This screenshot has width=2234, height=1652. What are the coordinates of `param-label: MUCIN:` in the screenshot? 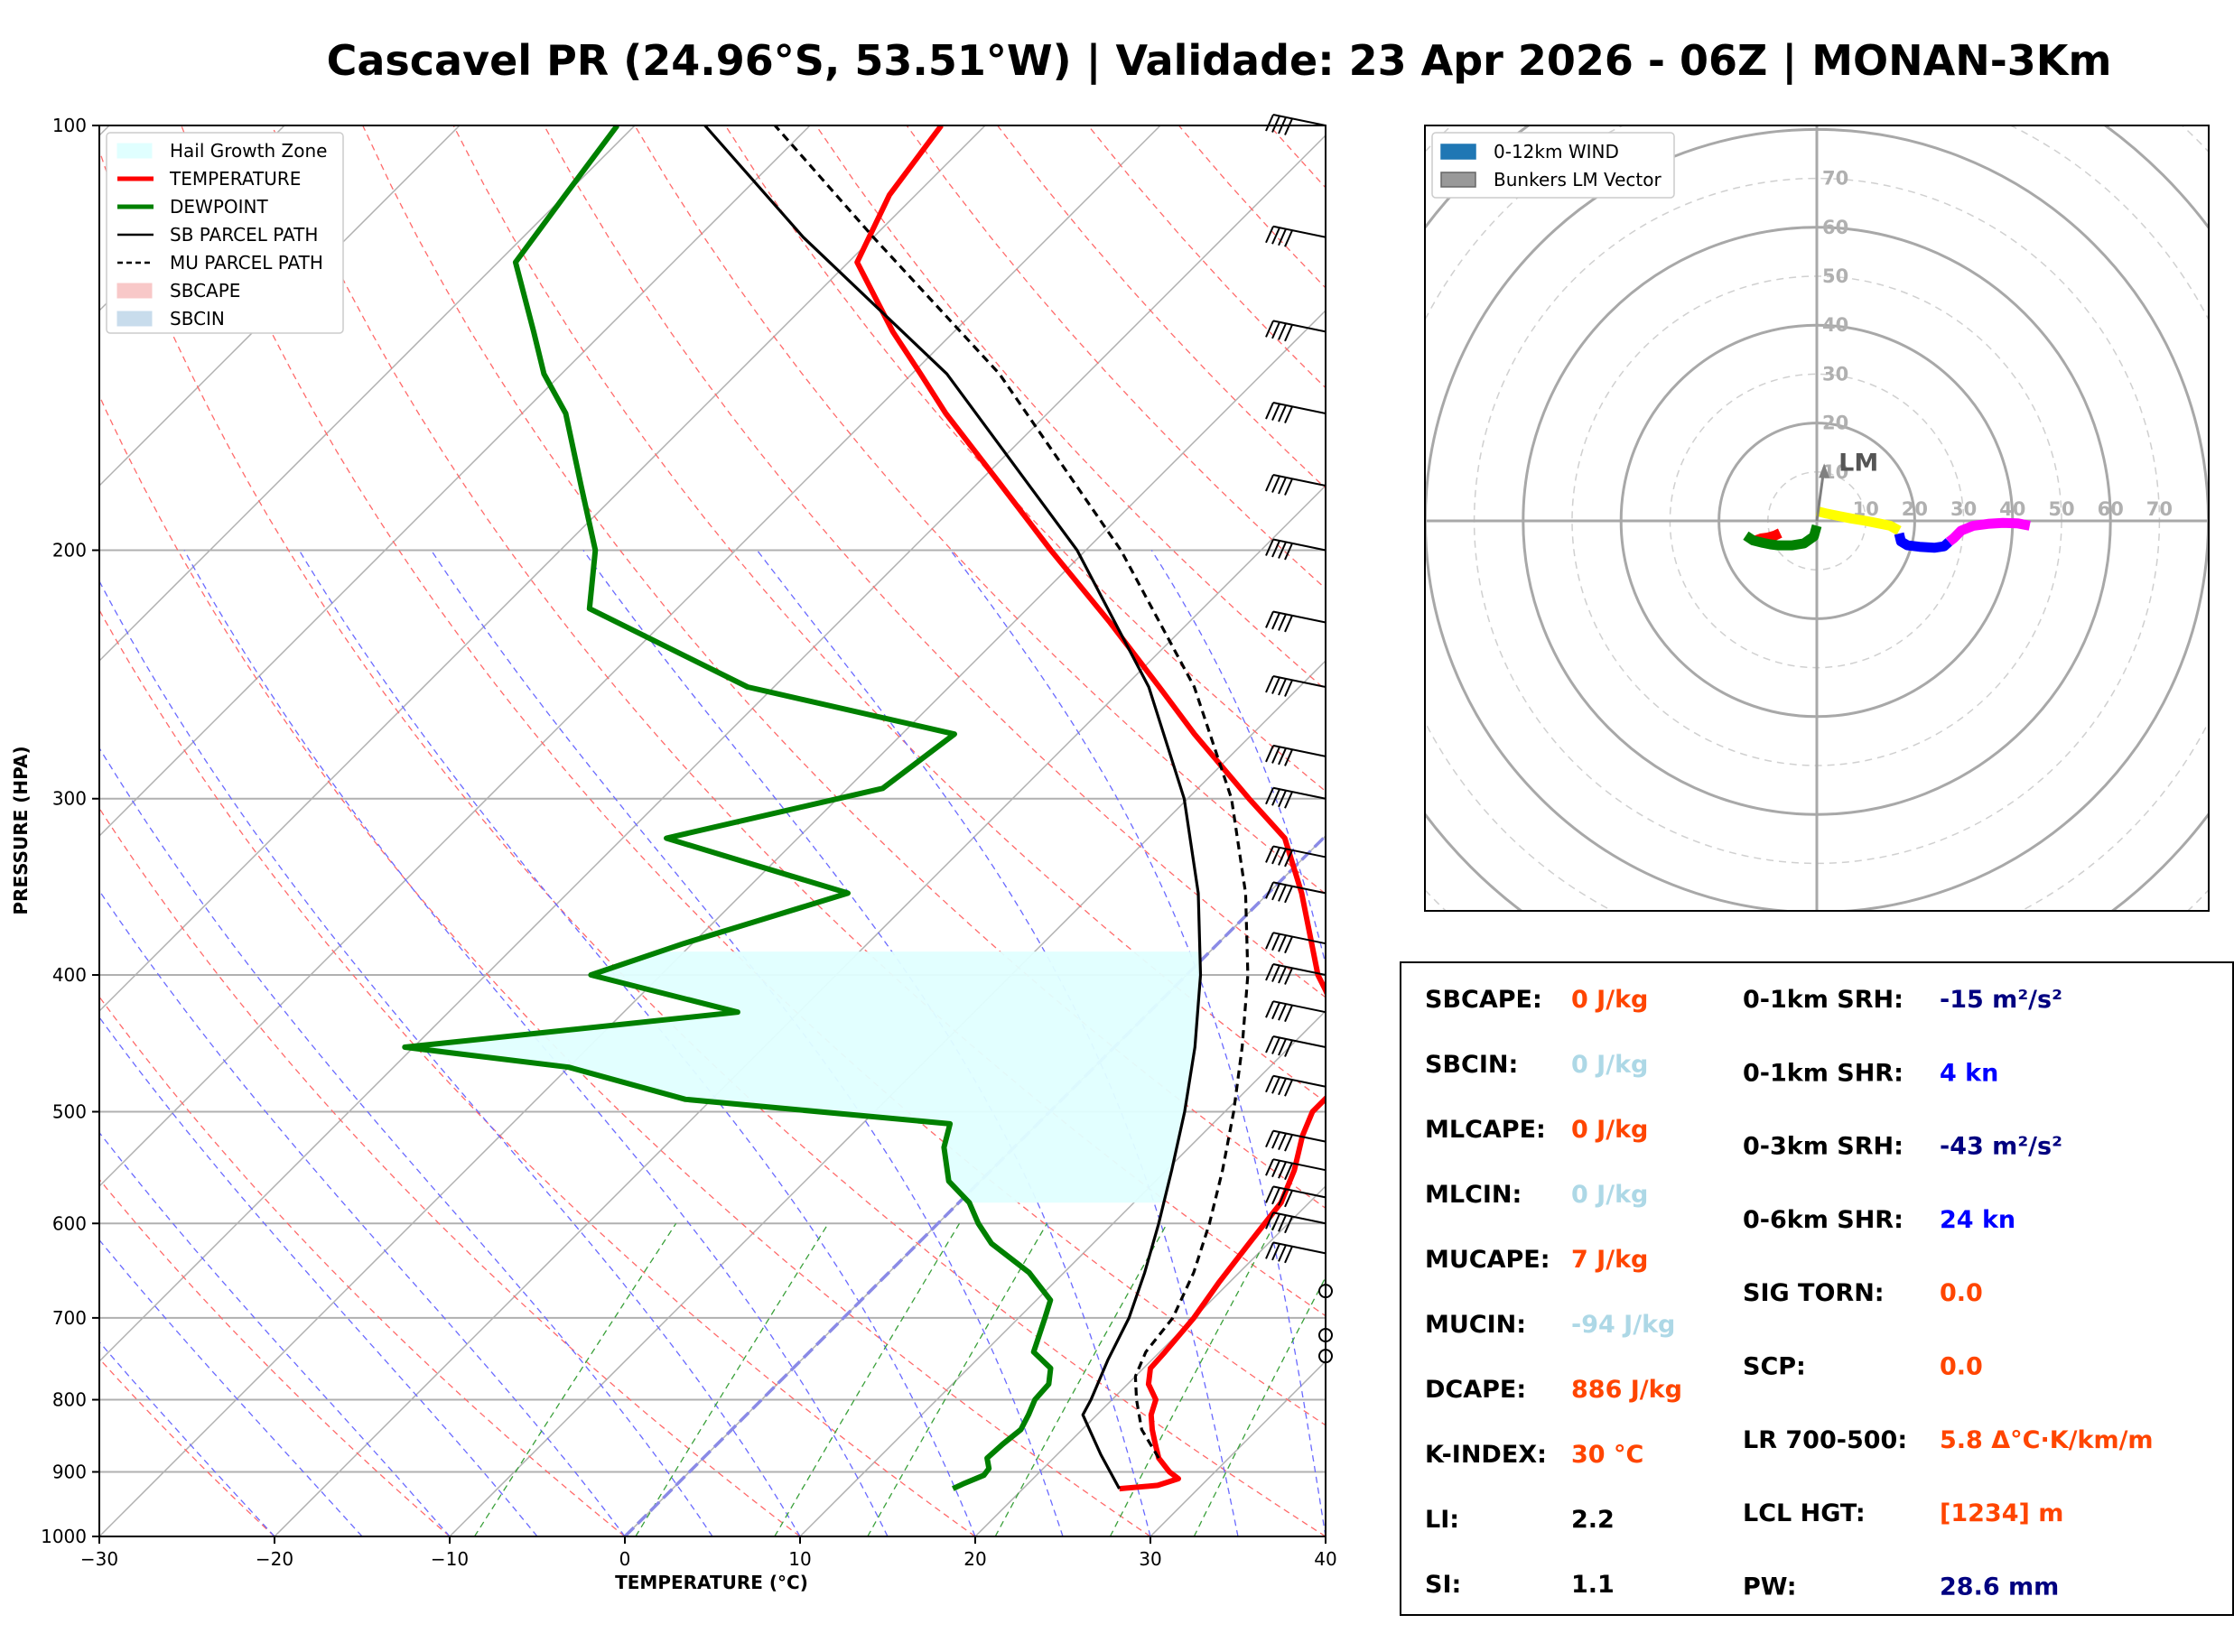 It's located at (1475, 1325).